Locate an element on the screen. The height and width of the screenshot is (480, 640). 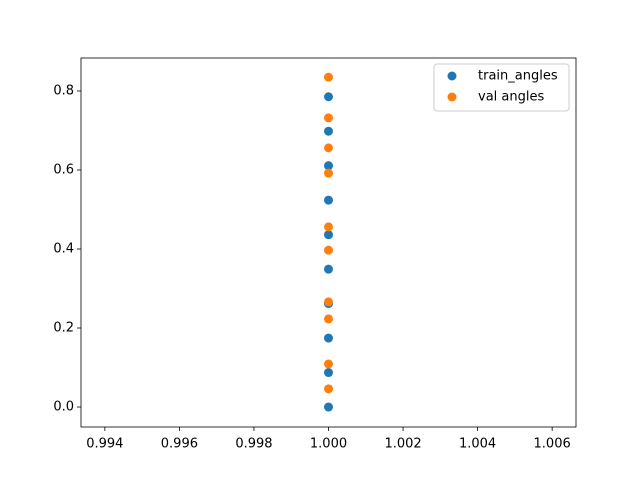
legend-label: train_angles is located at coordinates (518, 76).